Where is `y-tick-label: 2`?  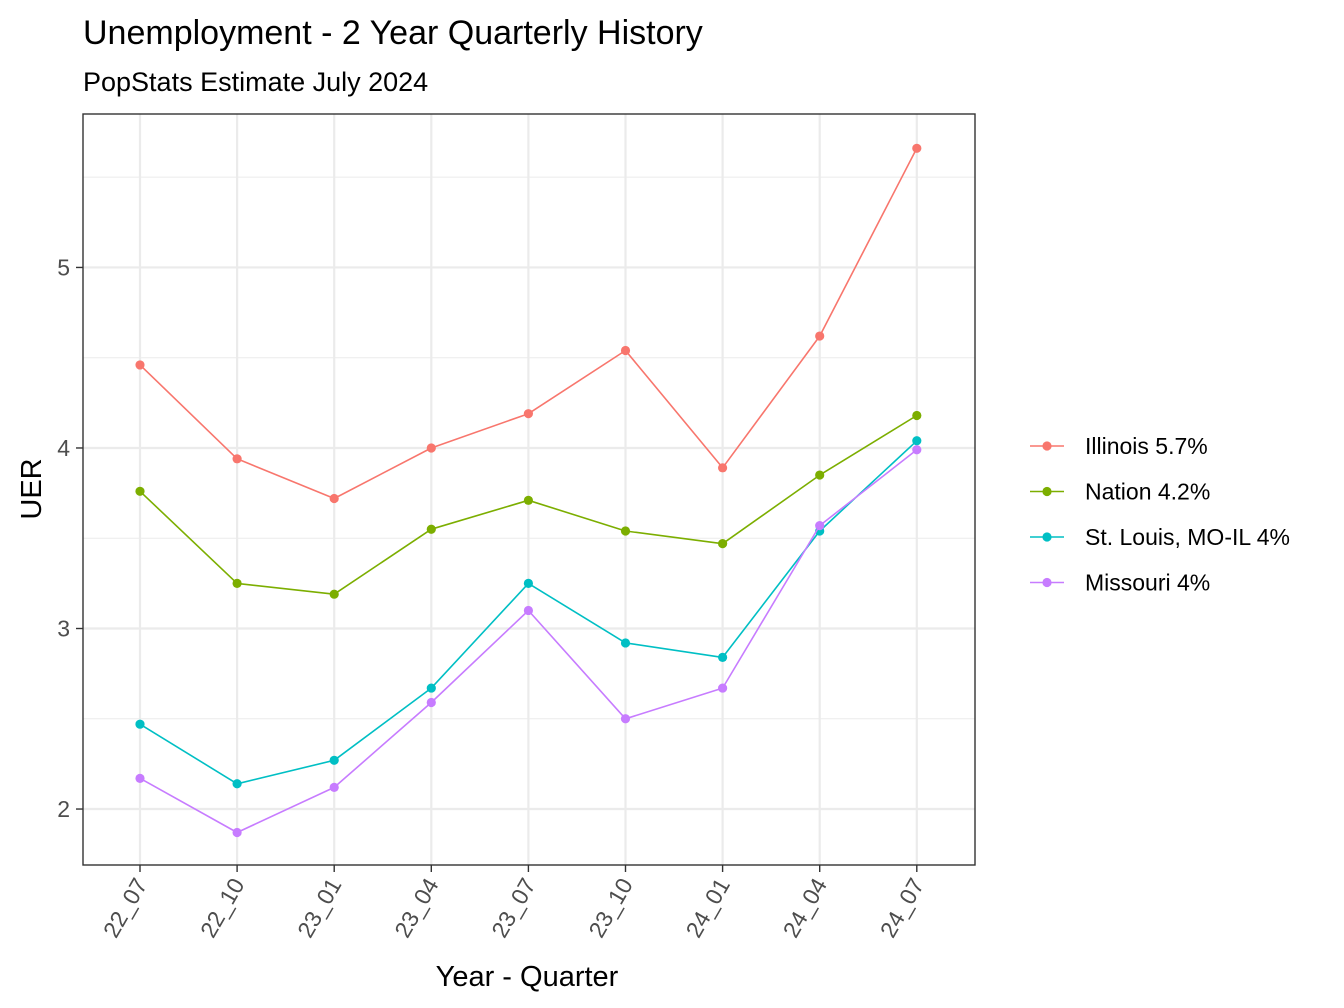
y-tick-label: 2 is located at coordinates (63, 809).